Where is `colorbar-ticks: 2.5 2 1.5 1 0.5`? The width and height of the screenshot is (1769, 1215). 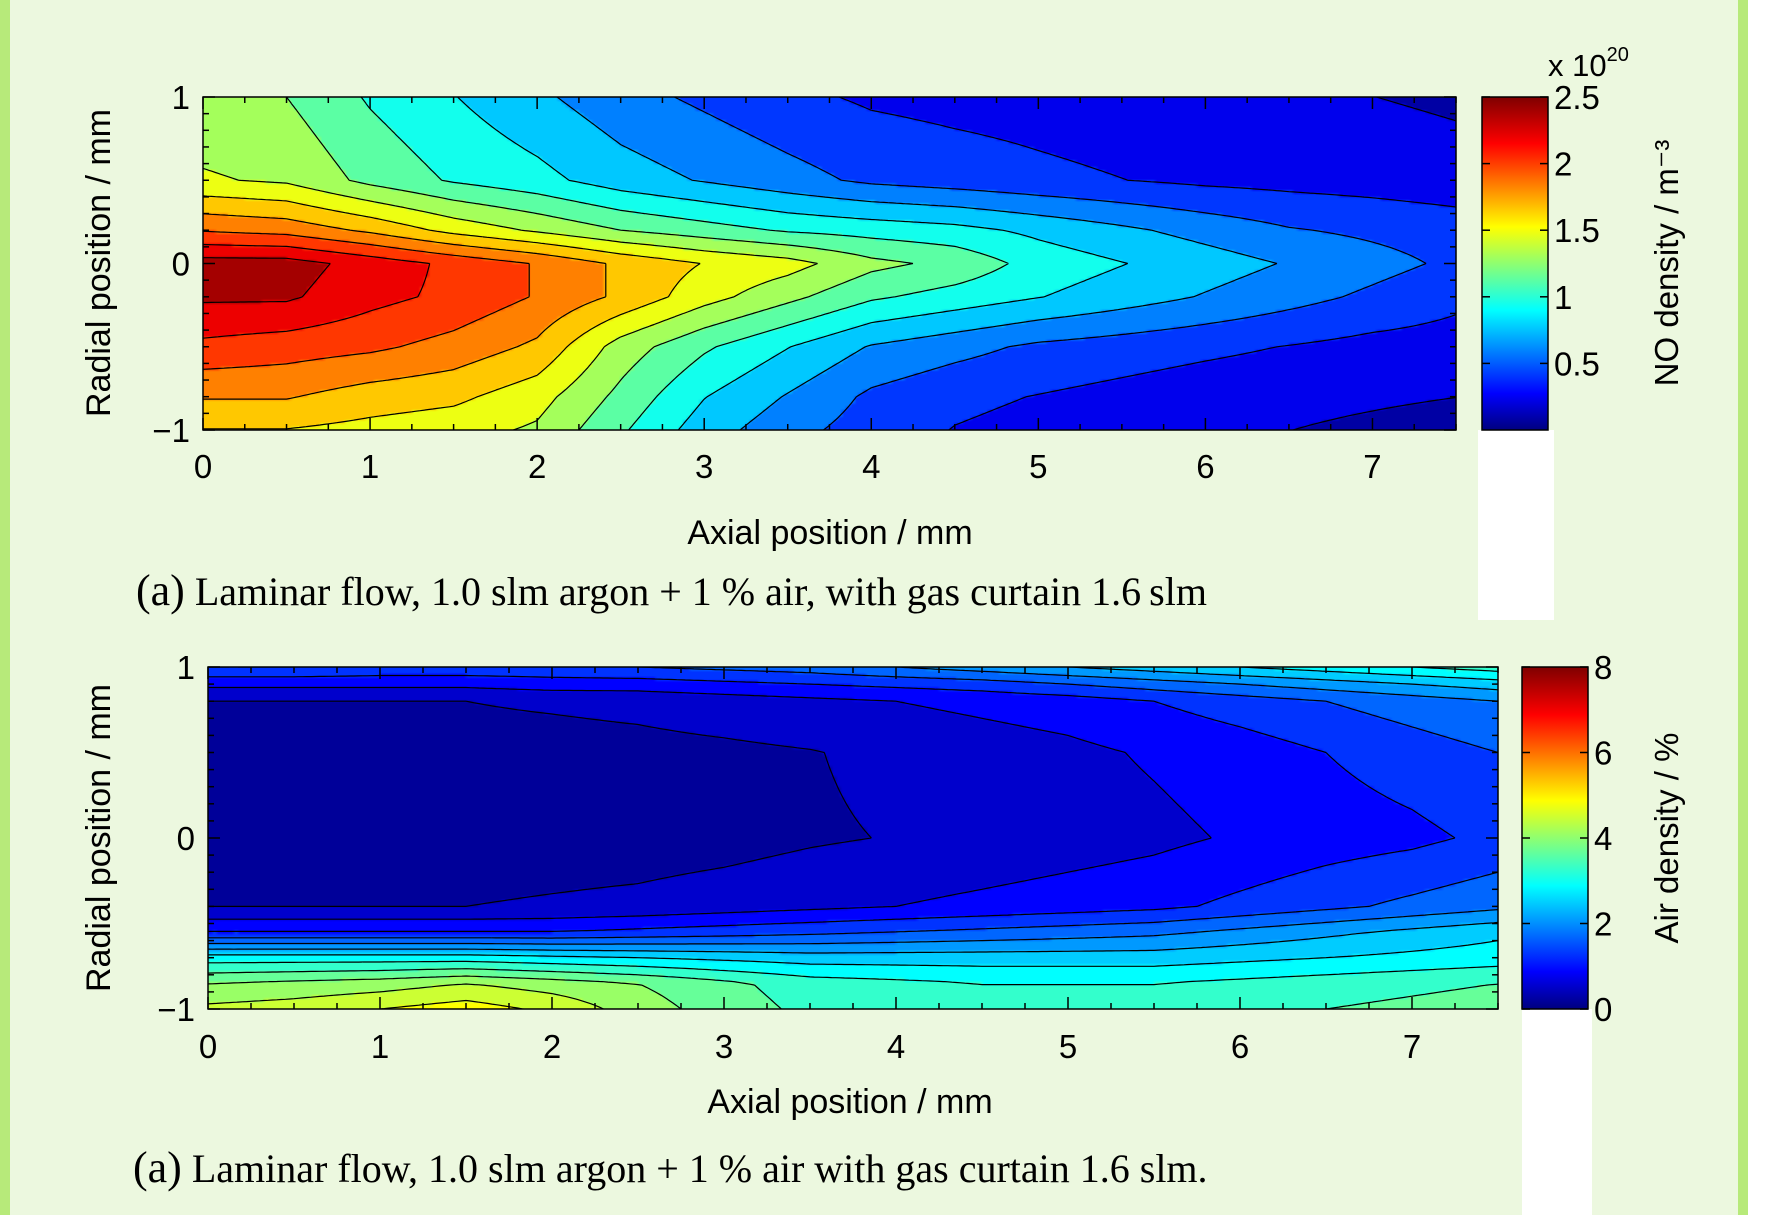
colorbar-ticks: 2.5 2 1.5 1 0.5 is located at coordinates (1541, 230).